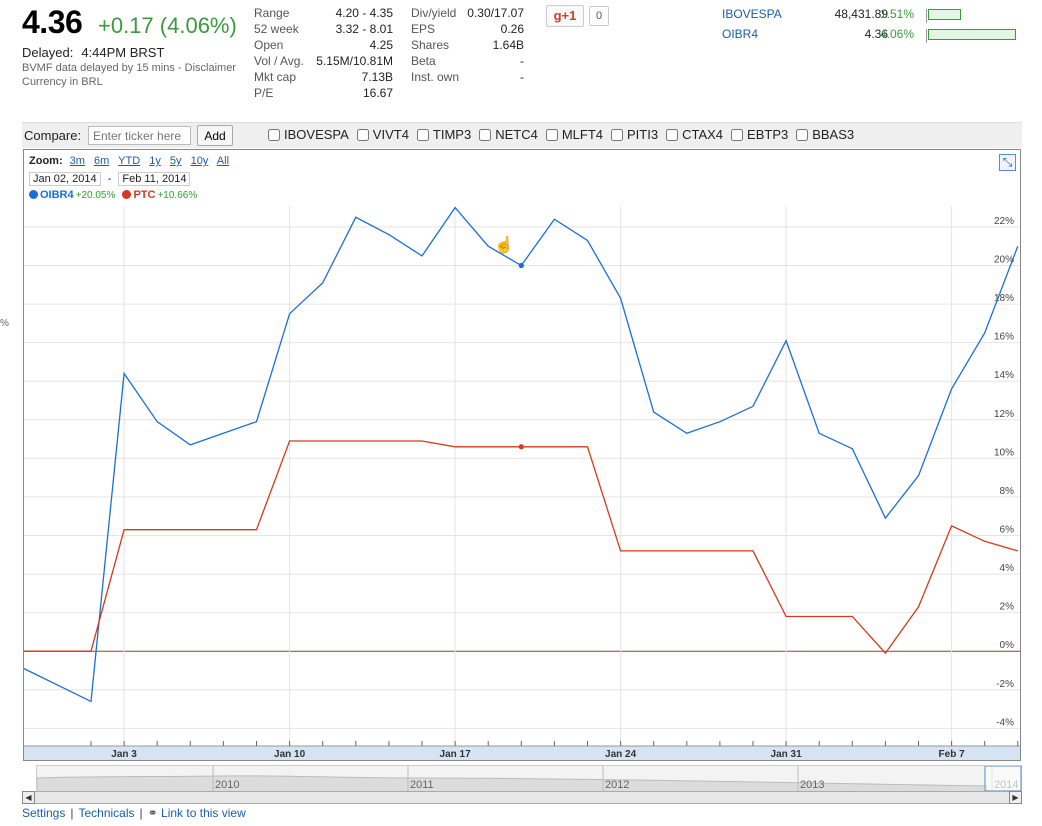  I want to click on compare-option: EBTP3, so click(759, 134).